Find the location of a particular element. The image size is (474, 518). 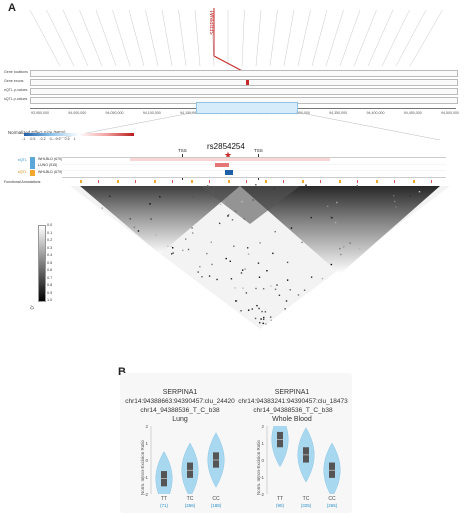

axis-tick-label: 94,100,000 is located at coordinates (151, 113).